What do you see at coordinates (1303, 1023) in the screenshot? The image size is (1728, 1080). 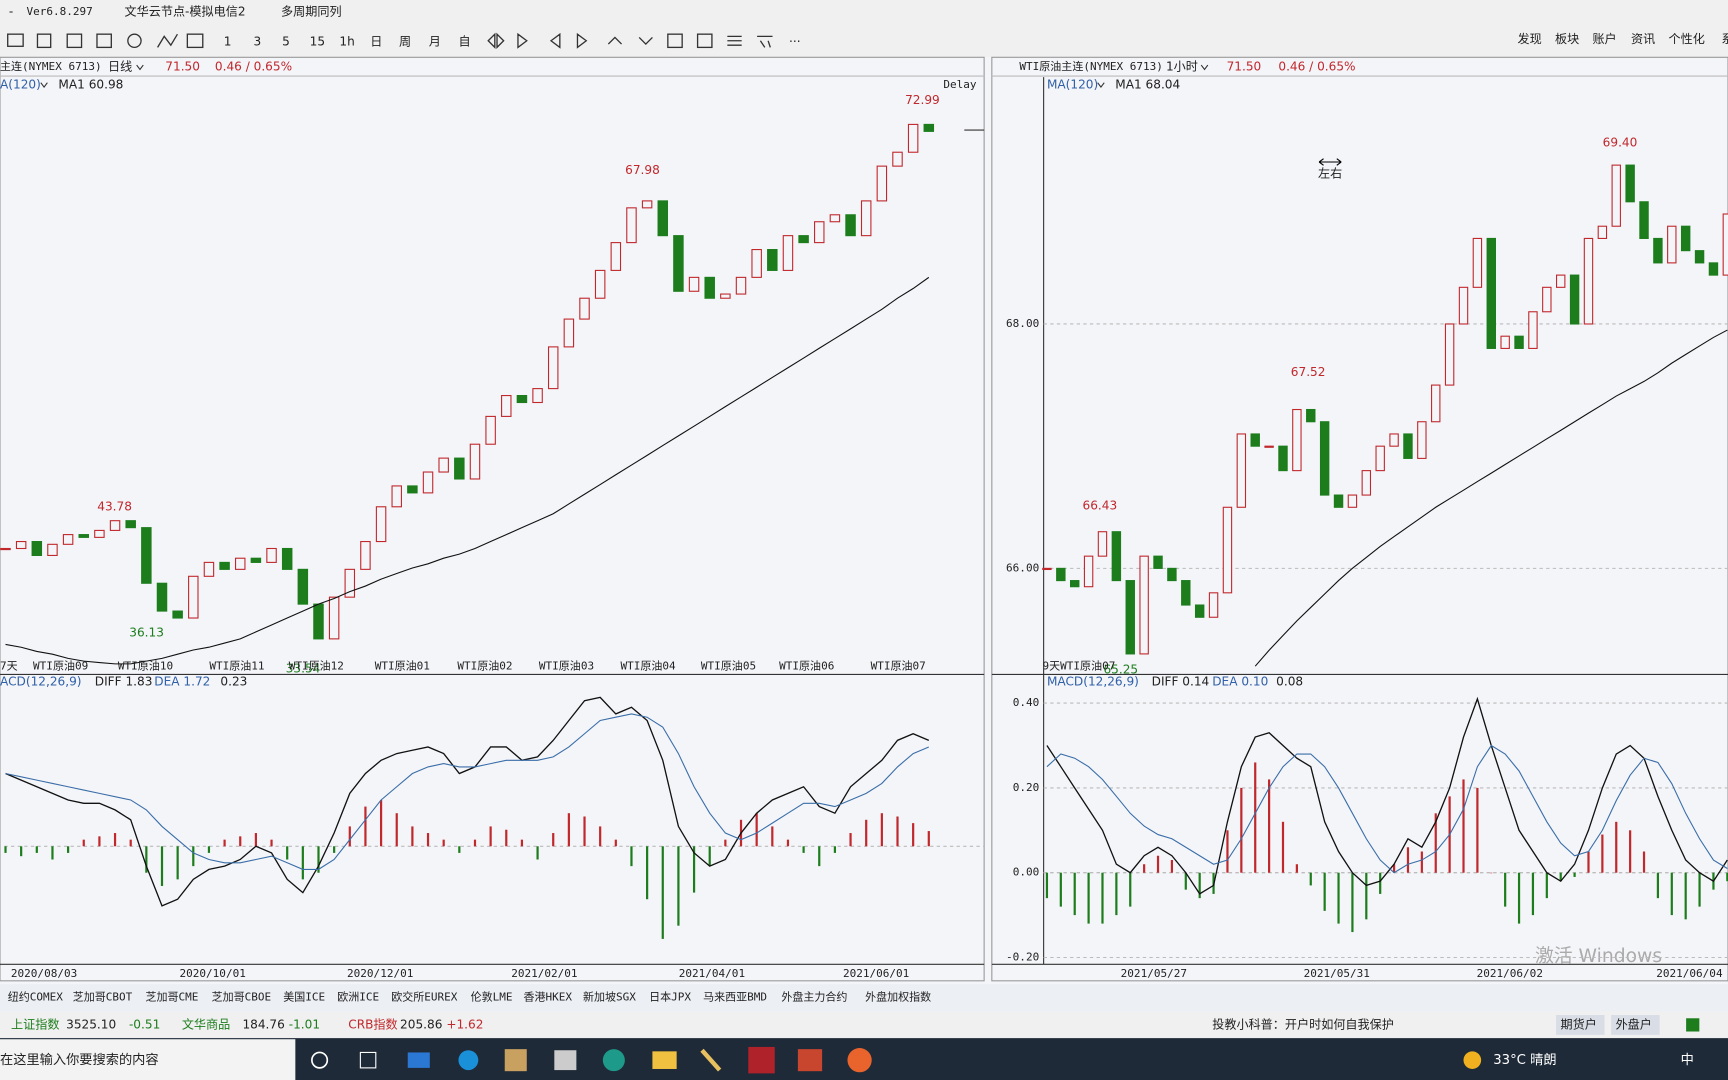 I see `notice: 投教小科普：开户时如何自我保护` at bounding box center [1303, 1023].